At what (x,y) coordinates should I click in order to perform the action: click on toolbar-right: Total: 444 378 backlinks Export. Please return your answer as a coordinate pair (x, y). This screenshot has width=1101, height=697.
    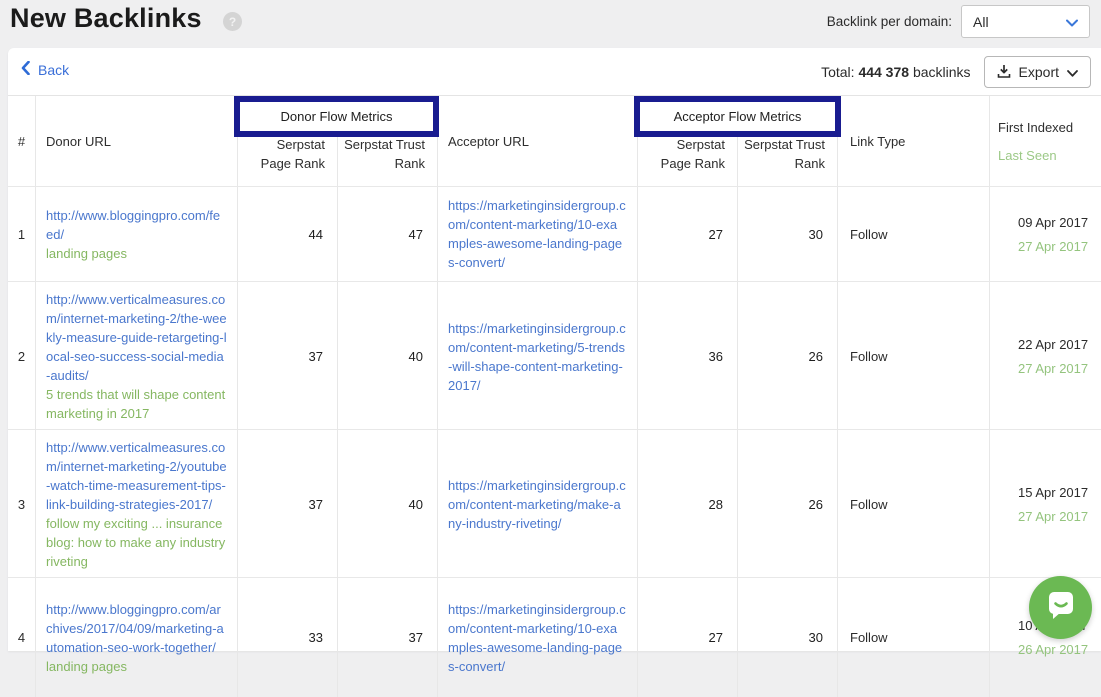
    Looking at the image, I should click on (956, 72).